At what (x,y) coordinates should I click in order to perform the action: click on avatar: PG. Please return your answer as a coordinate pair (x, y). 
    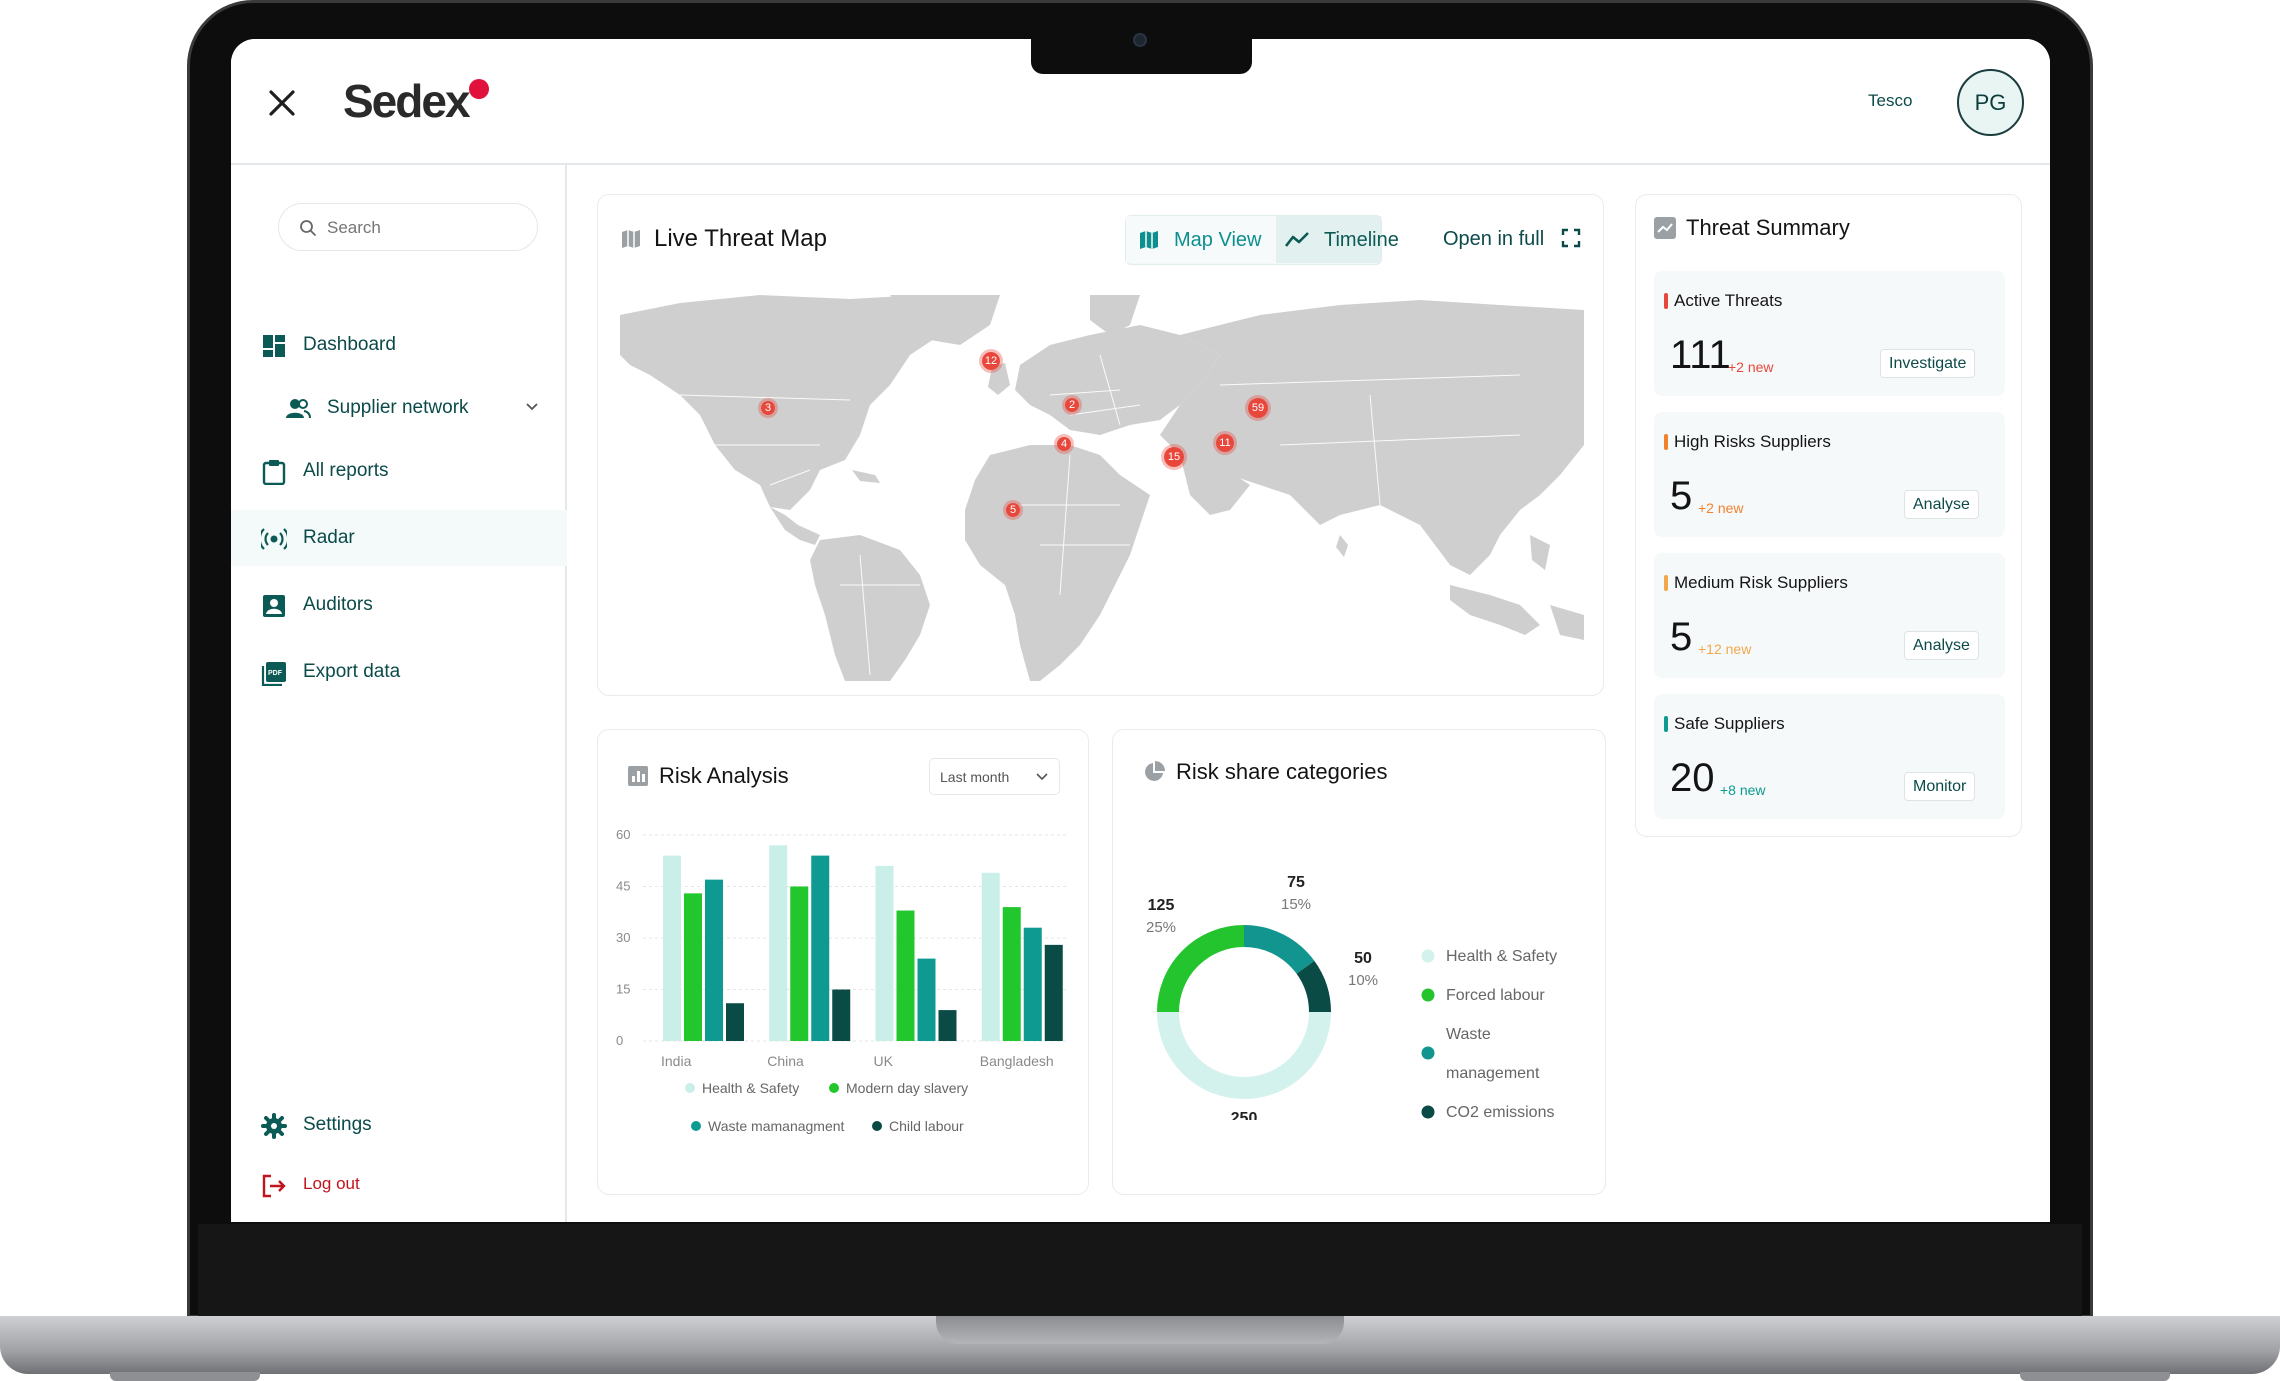
    Looking at the image, I should click on (1990, 102).